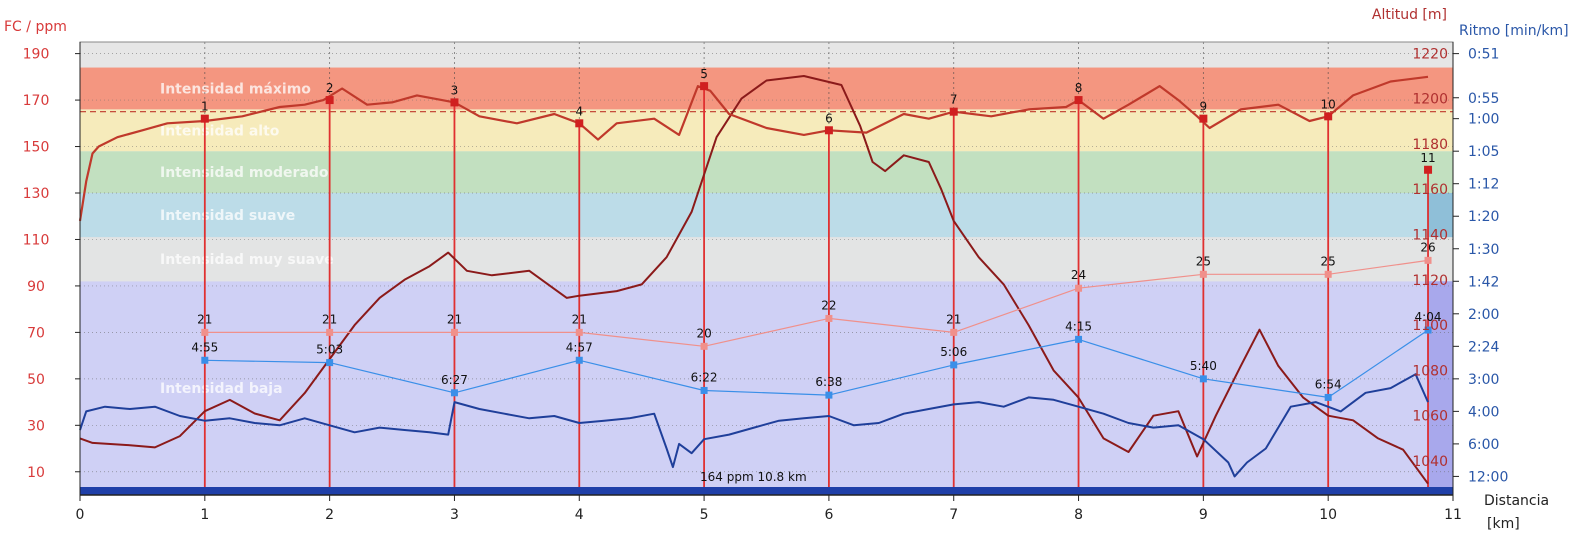 The width and height of the screenshot is (1592, 547). Describe the element at coordinates (954, 100) in the screenshot. I see `km-marker-label: 7` at that location.